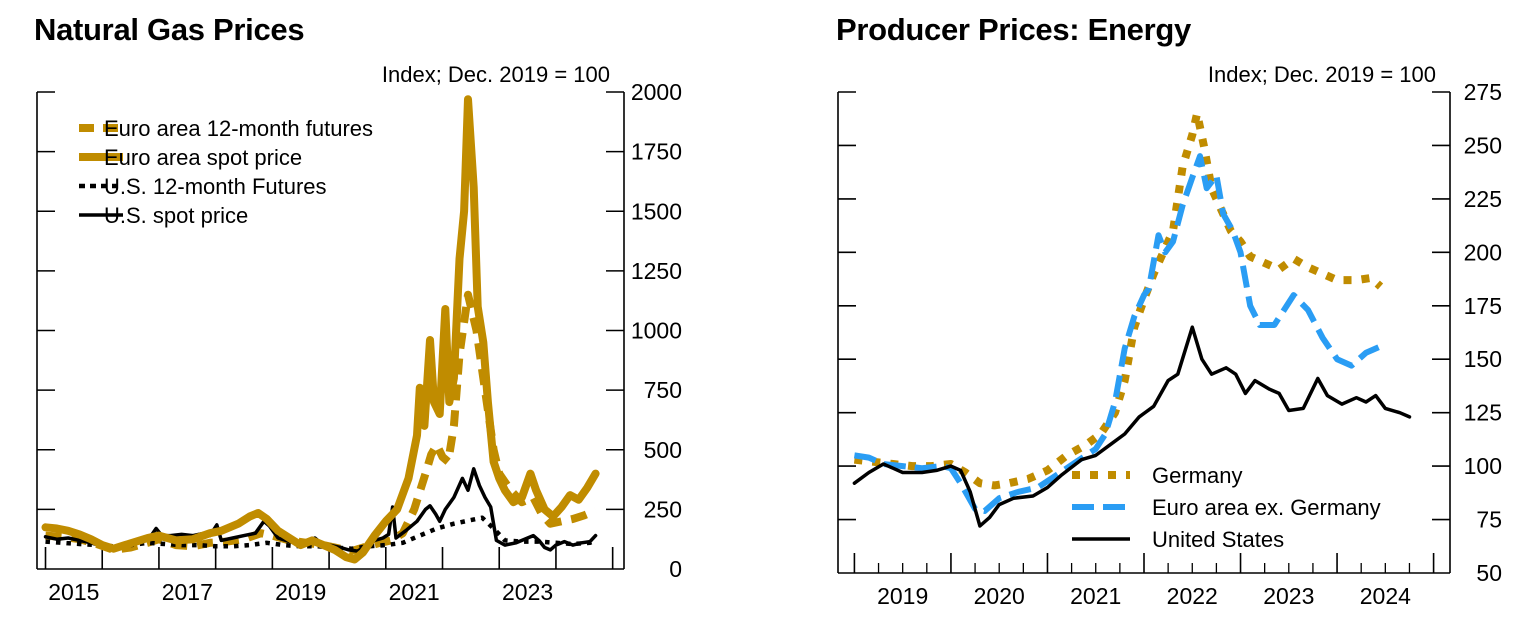  What do you see at coordinates (527, 592) in the screenshot?
I see `left-x-tick-label: 2023` at bounding box center [527, 592].